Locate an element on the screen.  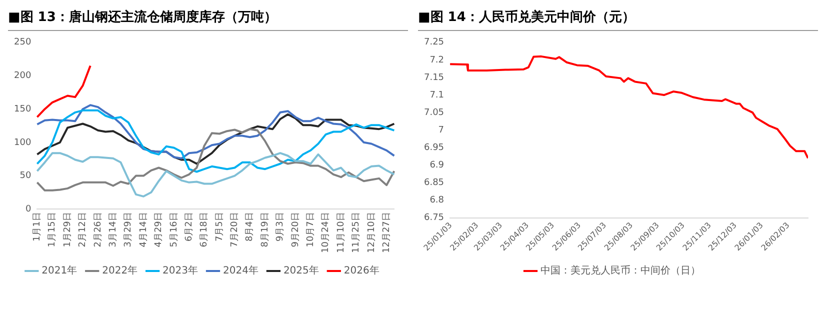
x-tick-label: 5月16日 is located at coordinates (174, 230).